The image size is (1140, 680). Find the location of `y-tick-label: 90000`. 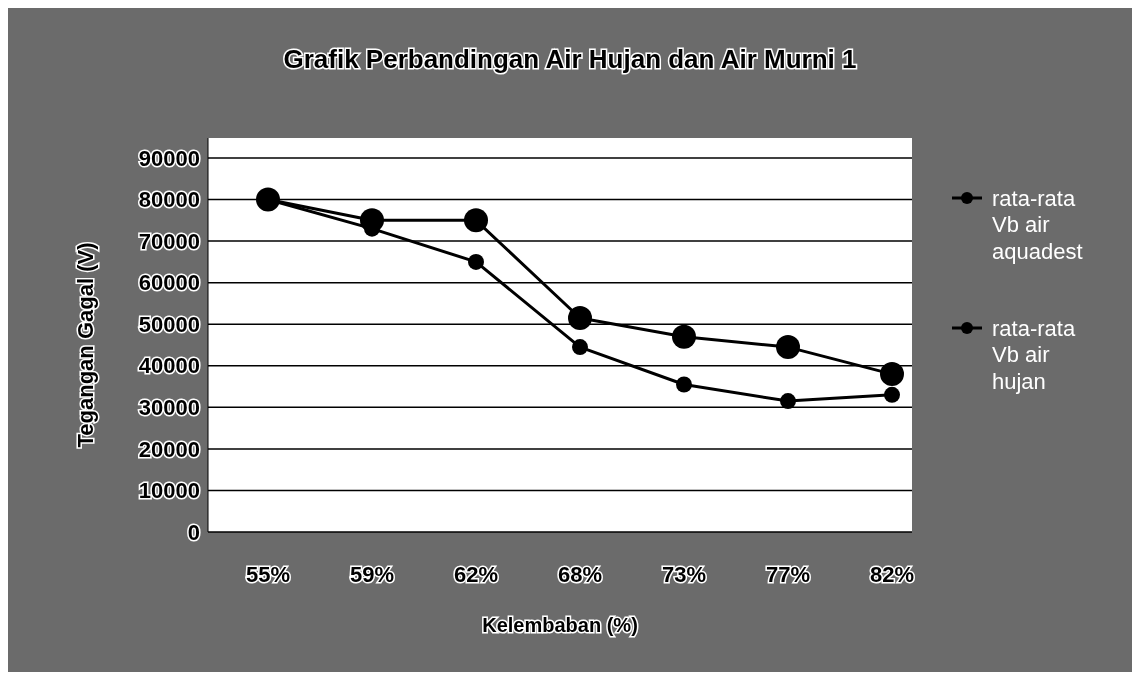

y-tick-label: 90000 is located at coordinates (169, 158).